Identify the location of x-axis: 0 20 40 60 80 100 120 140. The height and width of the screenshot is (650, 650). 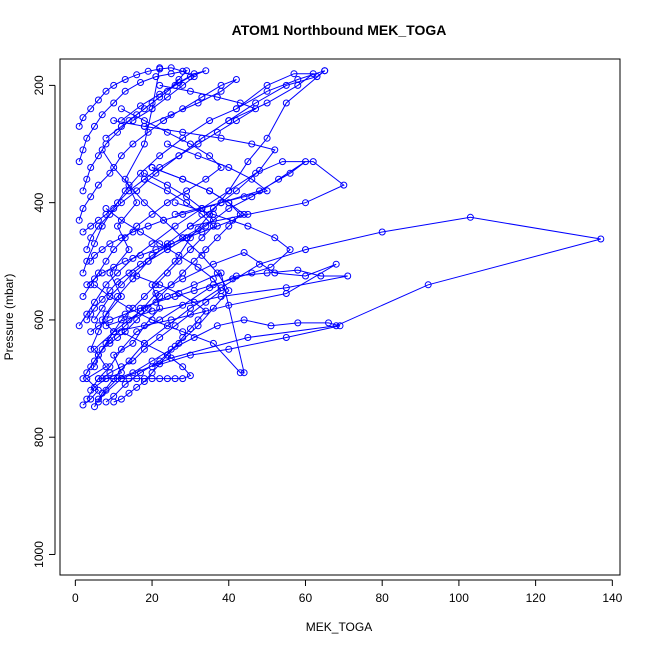
(347, 592).